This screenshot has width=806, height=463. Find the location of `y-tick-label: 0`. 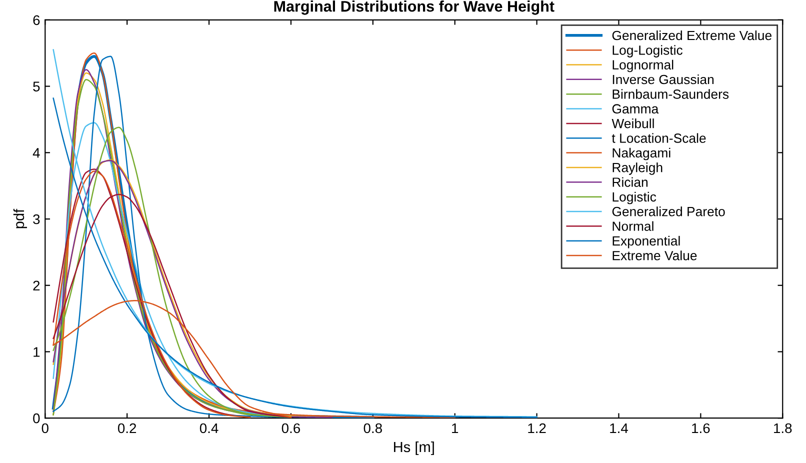

y-tick-label: 0 is located at coordinates (36, 418).